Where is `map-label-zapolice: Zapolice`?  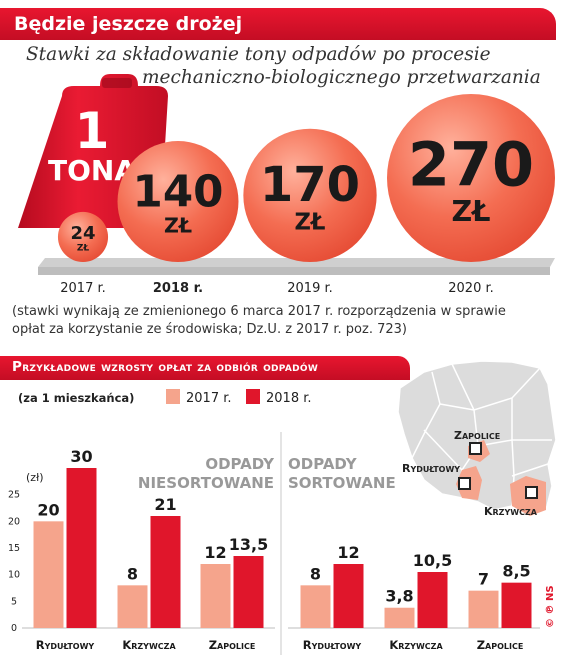
map-label-zapolice: Zapolice is located at coordinates (477, 435).